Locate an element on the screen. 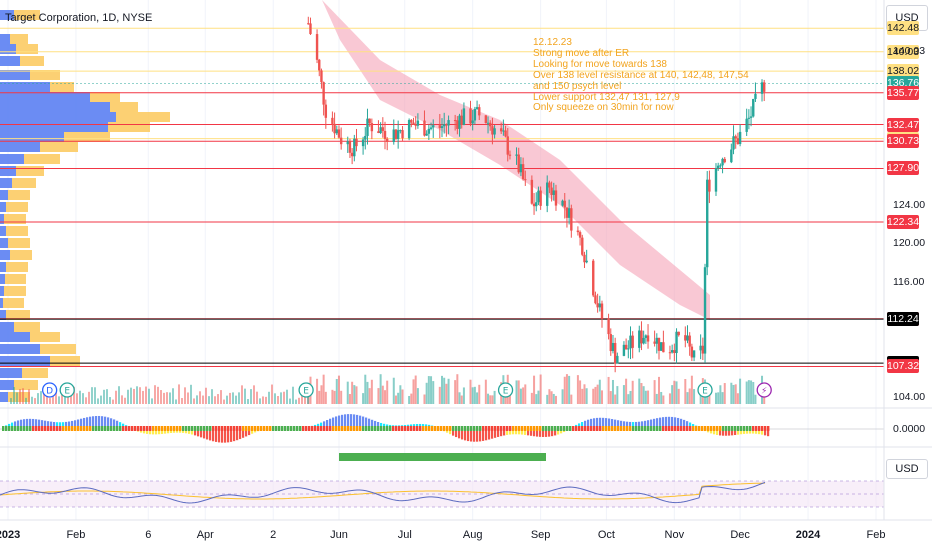 This screenshot has width=932, height=550. volume-bars is located at coordinates (388, 389).